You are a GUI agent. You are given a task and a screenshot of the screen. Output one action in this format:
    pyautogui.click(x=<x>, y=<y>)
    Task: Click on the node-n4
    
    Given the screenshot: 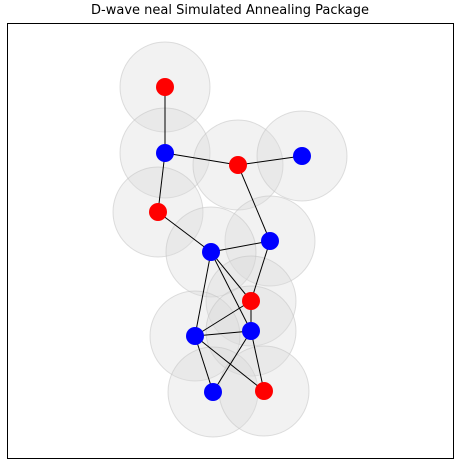 What is the action you would take?
    pyautogui.click(x=158, y=212)
    